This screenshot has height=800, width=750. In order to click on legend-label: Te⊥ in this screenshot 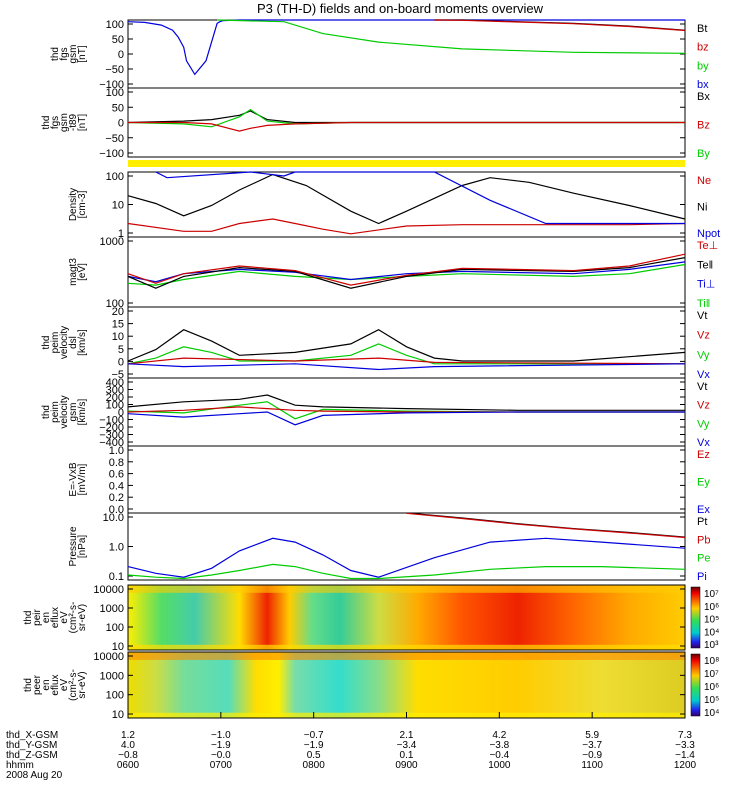, I will do `click(707, 246)`.